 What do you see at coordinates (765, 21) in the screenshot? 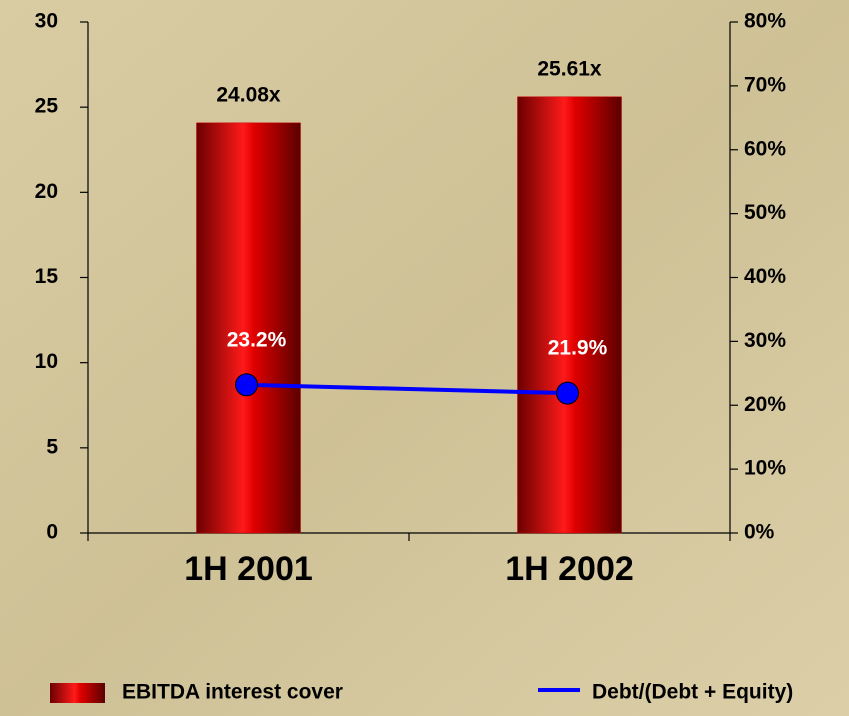
I see `y2-tick-label: 80%` at bounding box center [765, 21].